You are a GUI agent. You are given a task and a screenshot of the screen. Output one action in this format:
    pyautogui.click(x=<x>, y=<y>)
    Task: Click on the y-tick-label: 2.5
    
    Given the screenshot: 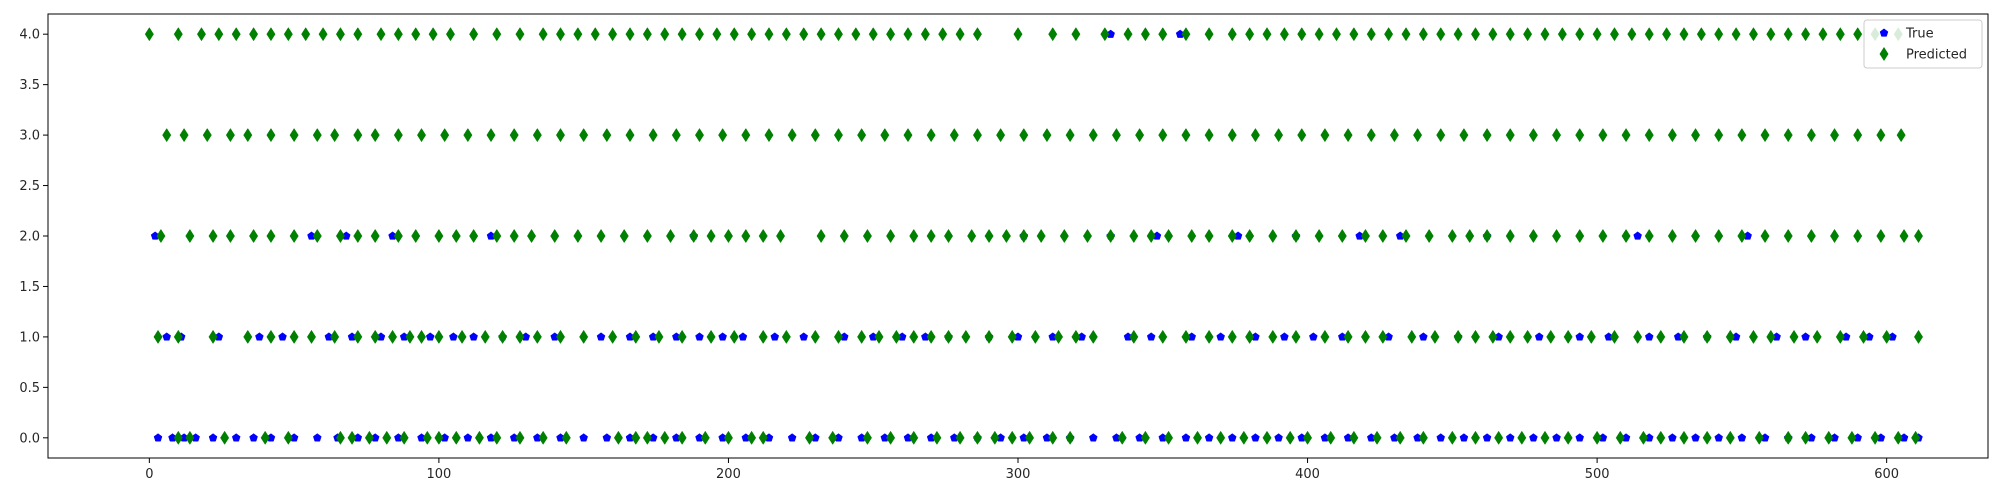 What is the action you would take?
    pyautogui.click(x=29, y=186)
    